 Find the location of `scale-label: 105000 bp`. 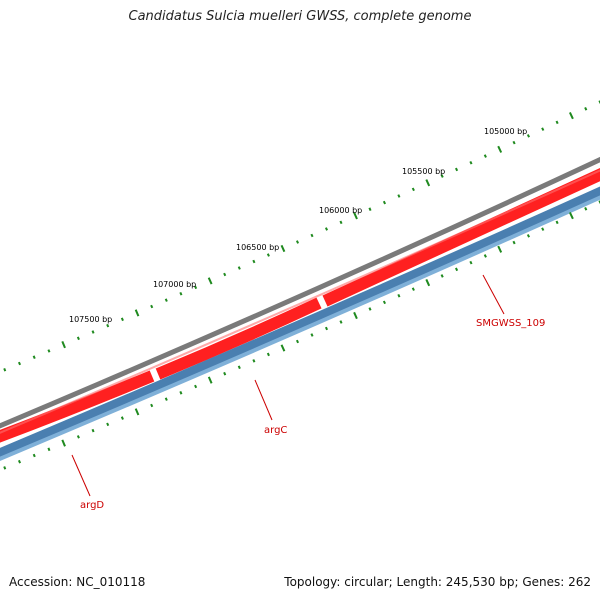

scale-label: 105000 bp is located at coordinates (505, 131).